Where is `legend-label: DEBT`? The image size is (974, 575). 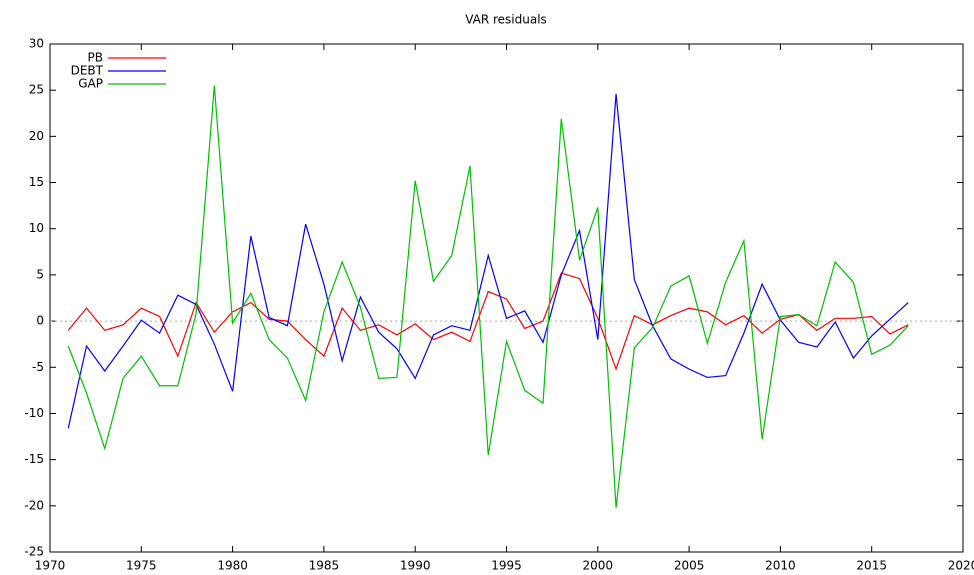
legend-label: DEBT is located at coordinates (87, 71).